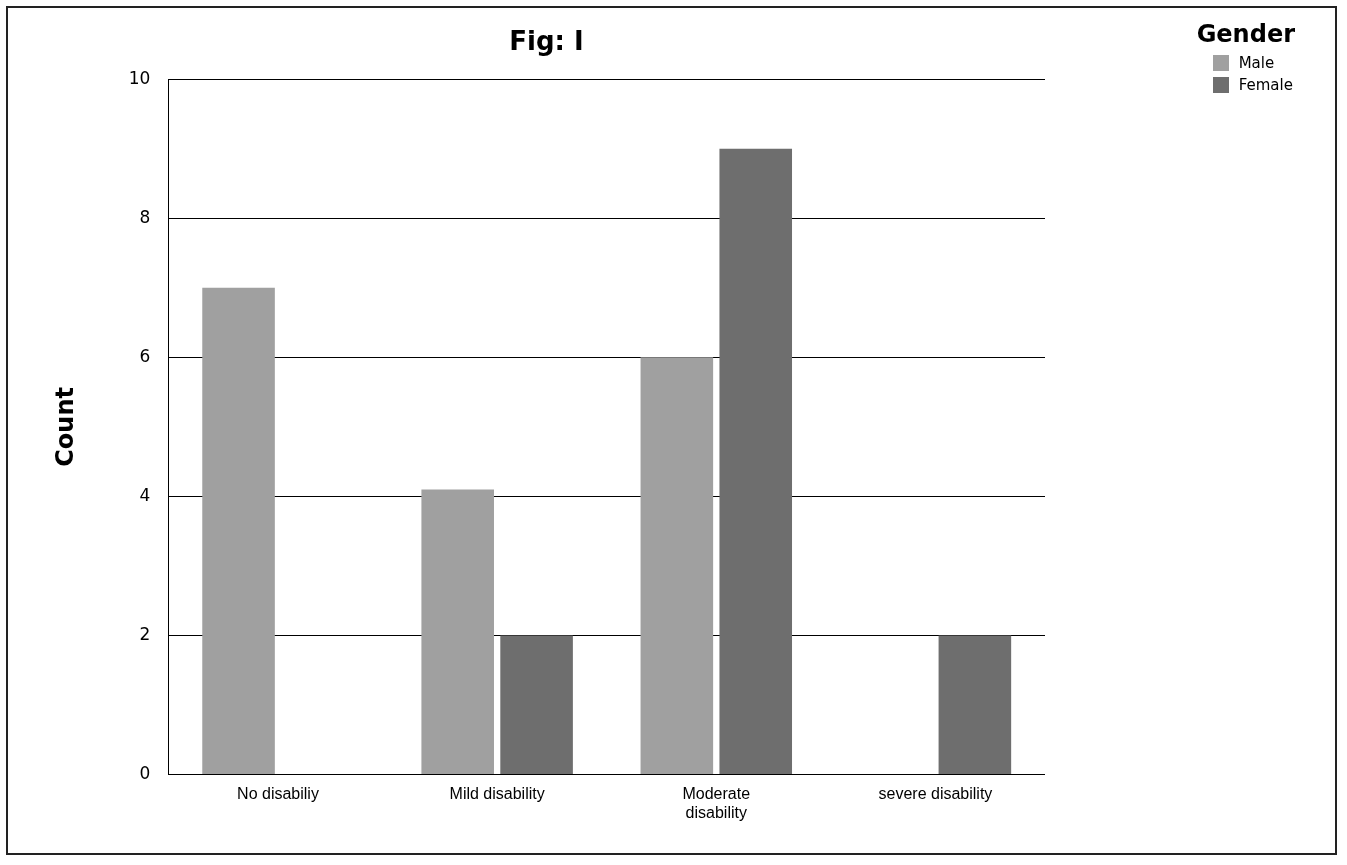 The image size is (1347, 865). What do you see at coordinates (1256, 63) in the screenshot?
I see `legend-label: Male` at bounding box center [1256, 63].